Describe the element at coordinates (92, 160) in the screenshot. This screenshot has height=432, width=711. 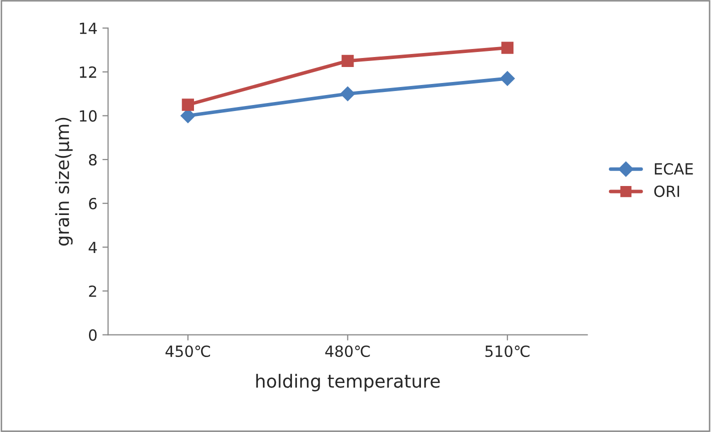
I see `y-tick-label: 8` at that location.